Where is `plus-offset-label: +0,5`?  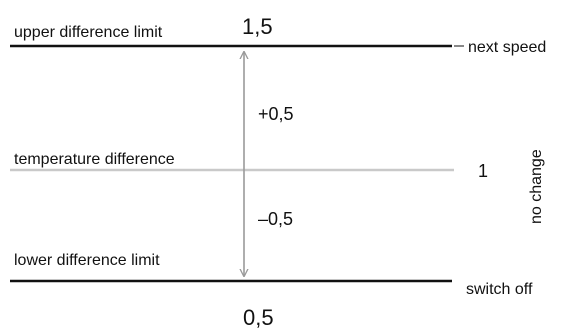 plus-offset-label: +0,5 is located at coordinates (276, 114).